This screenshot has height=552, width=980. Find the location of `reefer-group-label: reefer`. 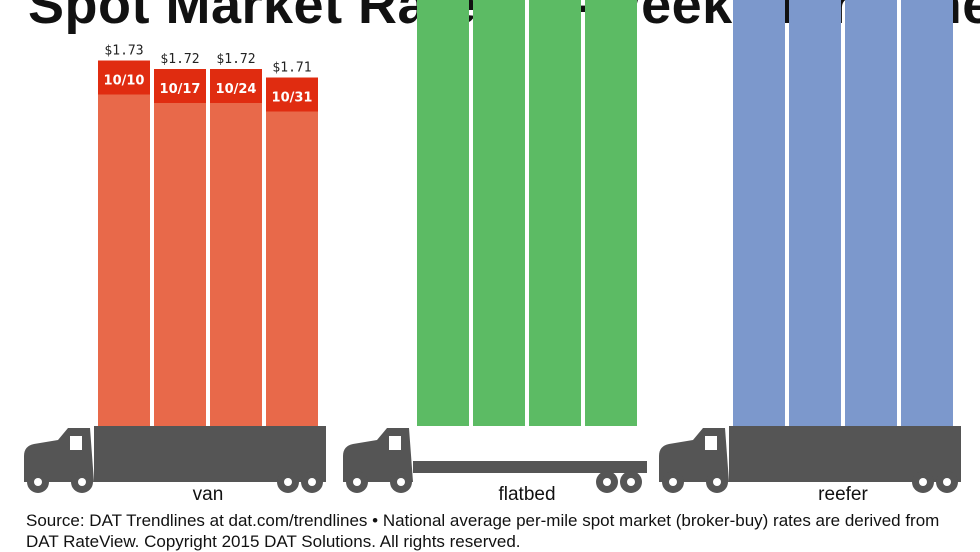

reefer-group-label: reefer is located at coordinates (843, 494).